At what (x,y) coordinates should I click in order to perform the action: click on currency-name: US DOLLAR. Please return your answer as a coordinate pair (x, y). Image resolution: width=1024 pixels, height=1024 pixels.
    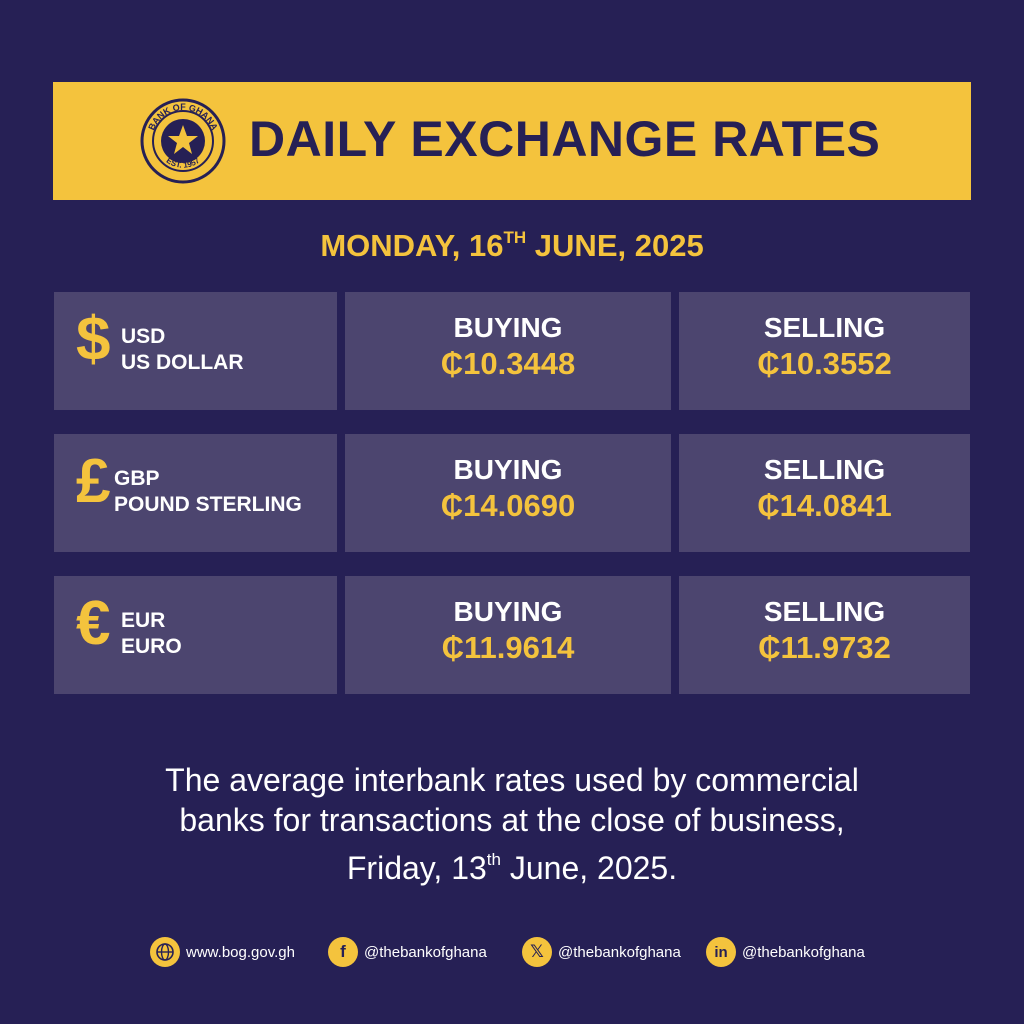
    Looking at the image, I should click on (182, 362).